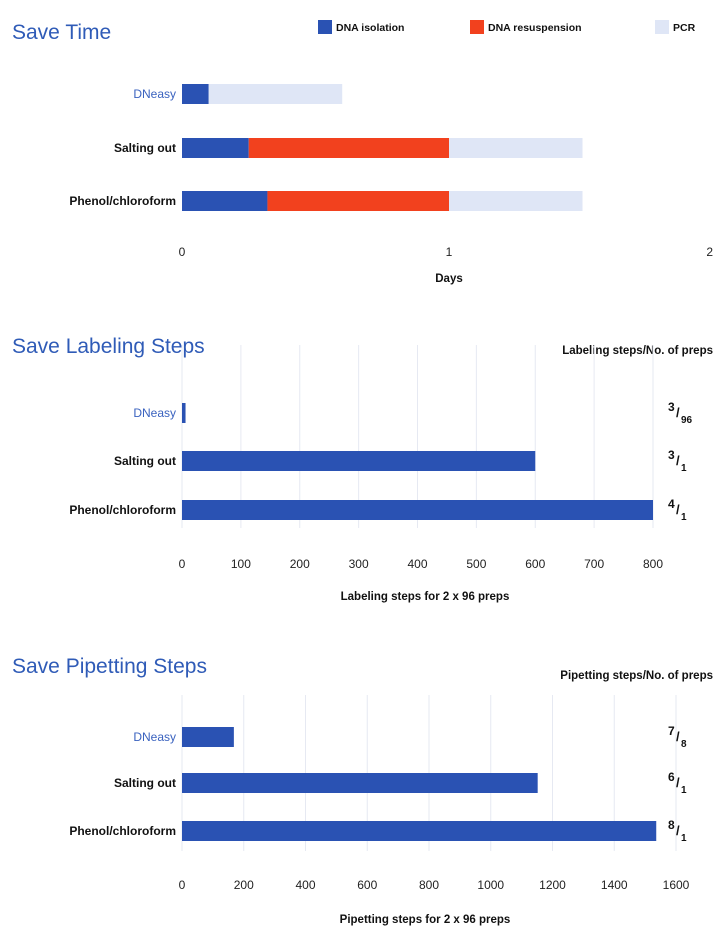 This screenshot has width=715, height=931. Describe the element at coordinates (370, 28) in the screenshot. I see `legend-label-dna-isolation: DNA isolation` at that location.